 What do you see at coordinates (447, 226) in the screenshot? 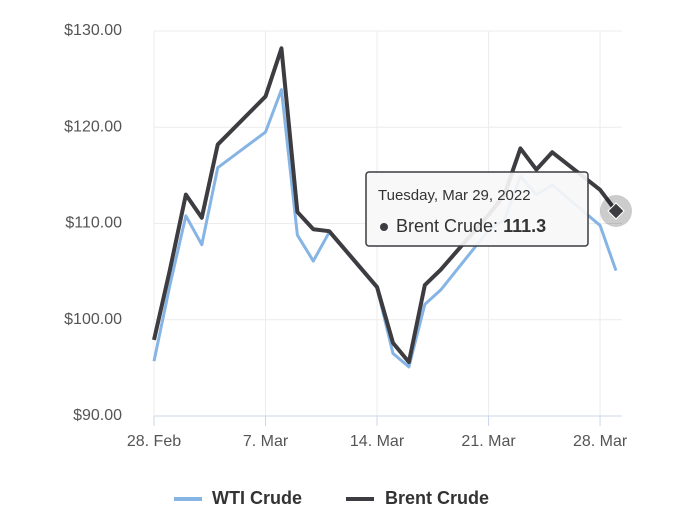
I see `tooltip-label: Brent Crude:` at bounding box center [447, 226].